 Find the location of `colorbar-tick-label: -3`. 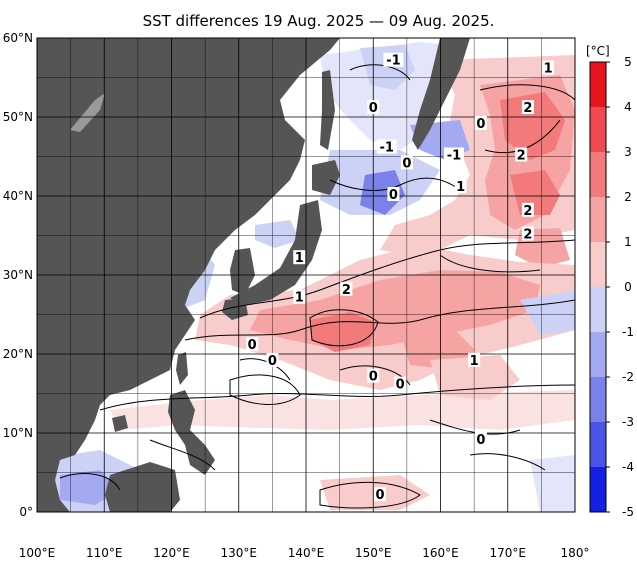

colorbar-tick-label: -3 is located at coordinates (628, 422).